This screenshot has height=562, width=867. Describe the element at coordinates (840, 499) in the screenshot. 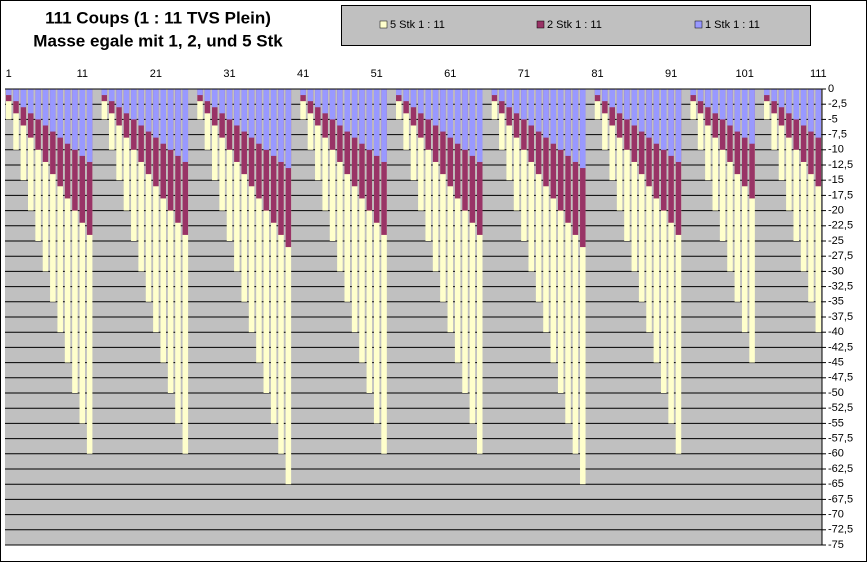

I see `y-tick-label: -67,5` at that location.